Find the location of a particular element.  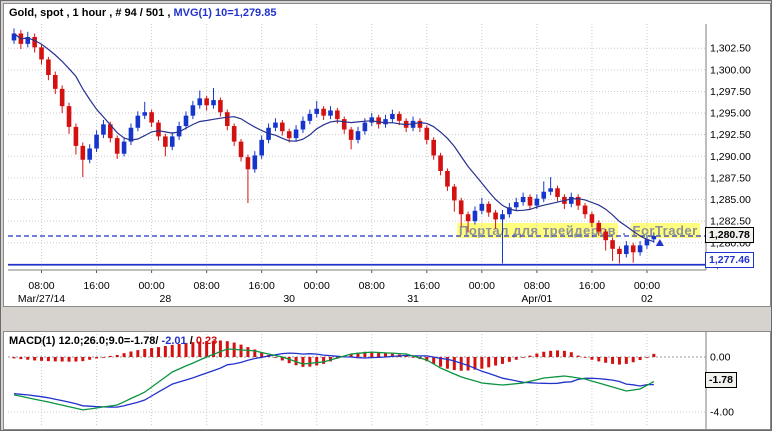

macd-signal-value: -2.01 is located at coordinates (174, 341).